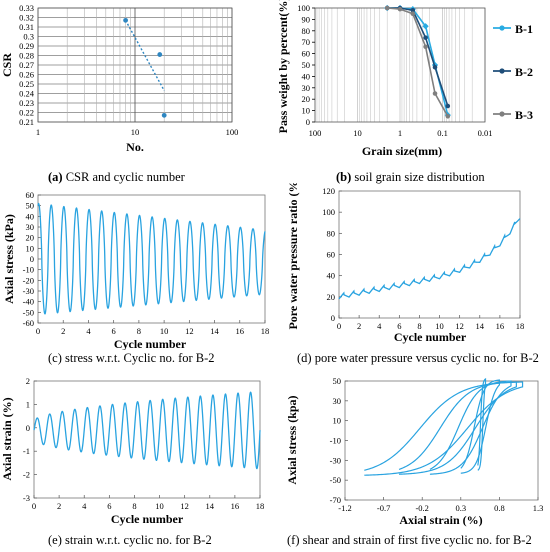 This screenshot has height=552, width=550. I want to click on chart-d-series, so click(429, 259).